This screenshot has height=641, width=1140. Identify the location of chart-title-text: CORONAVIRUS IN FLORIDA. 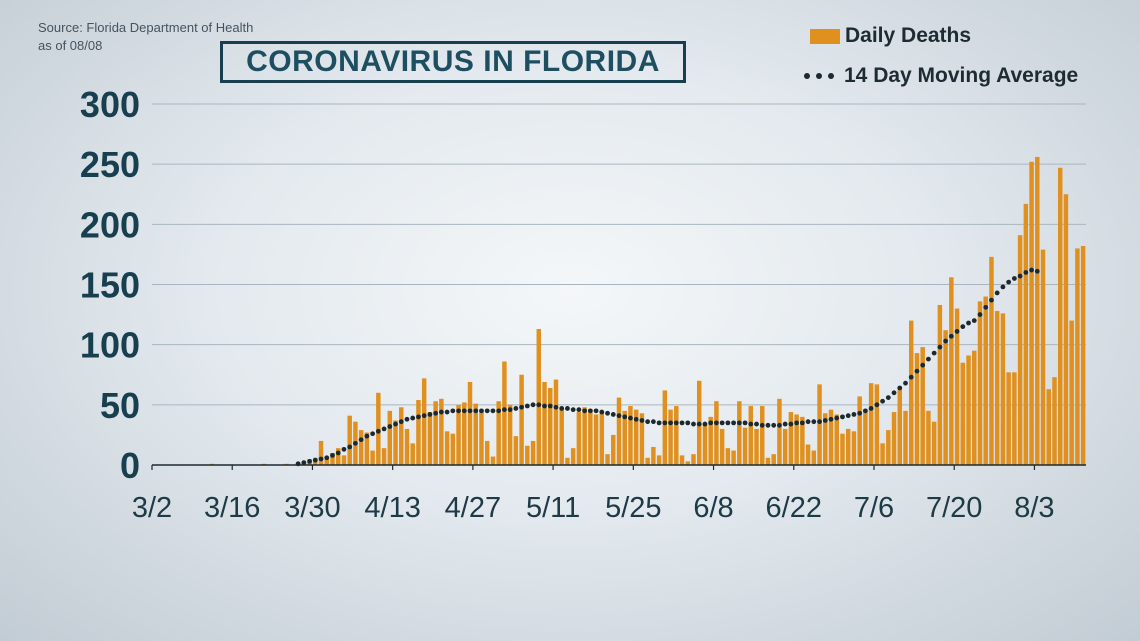
(453, 61).